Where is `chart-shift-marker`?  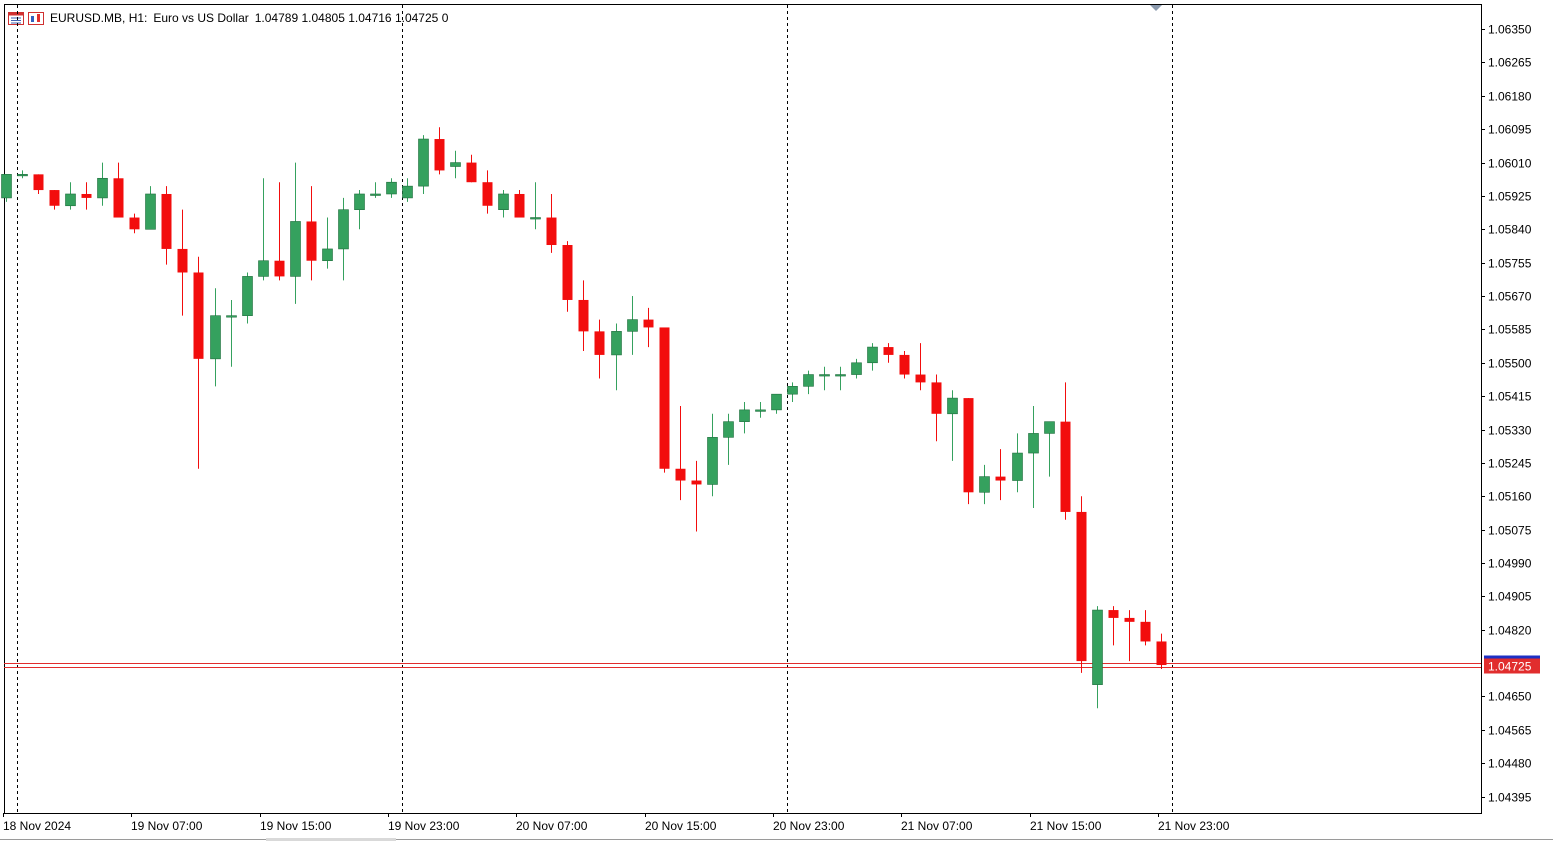 chart-shift-marker is located at coordinates (1156, 8).